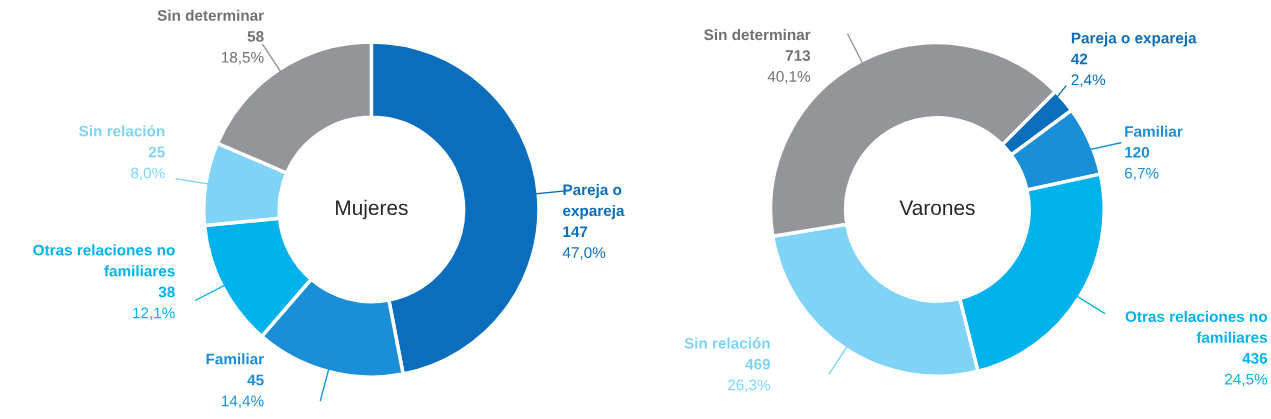 This screenshot has width=1271, height=419. Describe the element at coordinates (1141, 163) in the screenshot. I see `data-label: 120 6,7%` at that location.